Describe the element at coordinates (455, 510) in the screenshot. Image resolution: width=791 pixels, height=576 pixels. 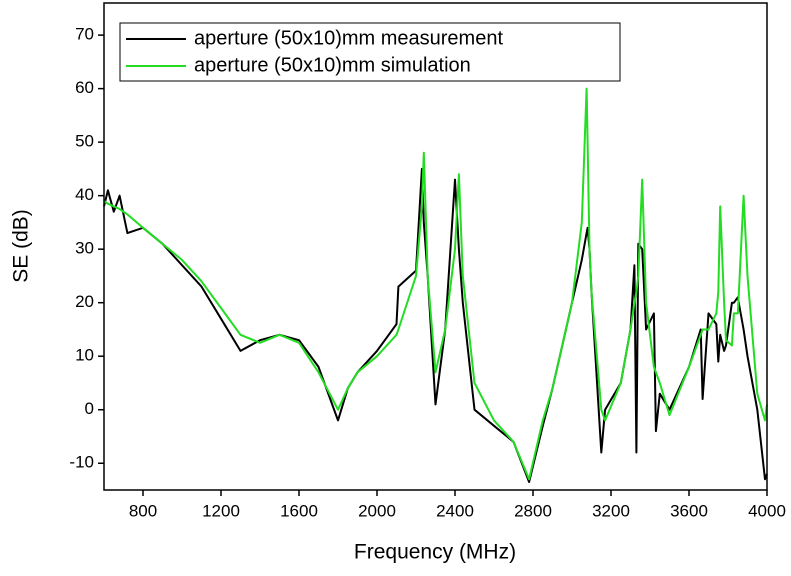
I see `x-tick-label: 2400` at that location.